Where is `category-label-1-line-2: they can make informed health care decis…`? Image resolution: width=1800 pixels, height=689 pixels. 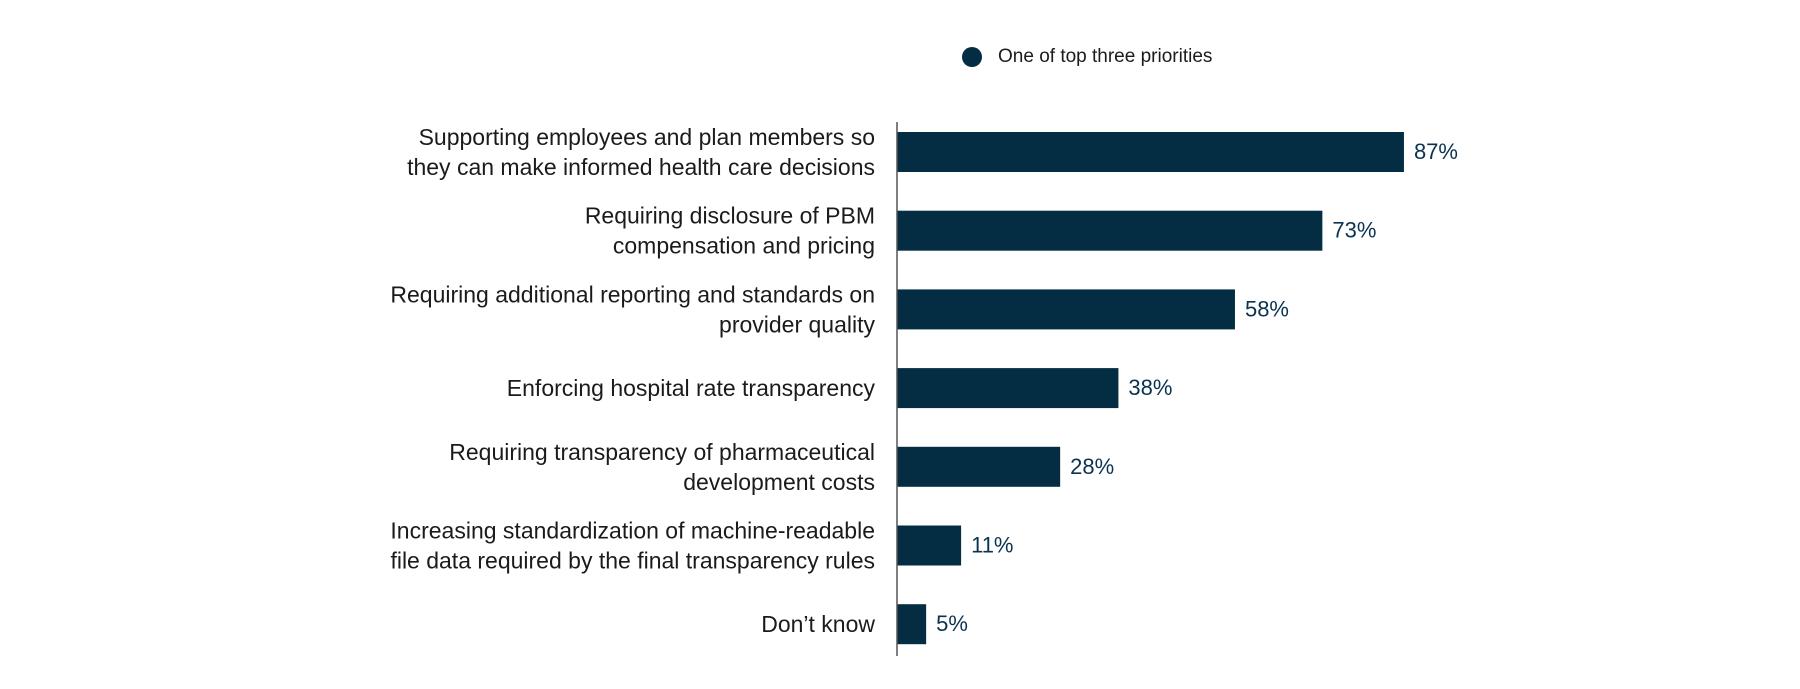
category-label-1-line-2: they can make informed health care decis… is located at coordinates (641, 167).